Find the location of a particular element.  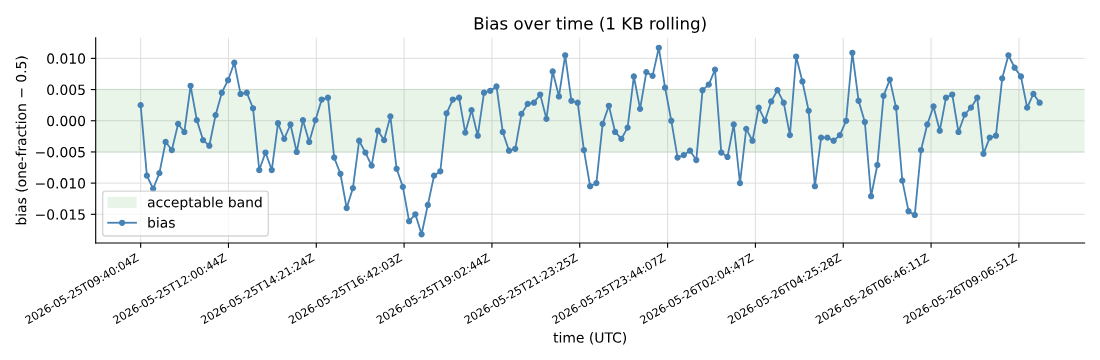

legend-label: acceptable band is located at coordinates (204, 203).